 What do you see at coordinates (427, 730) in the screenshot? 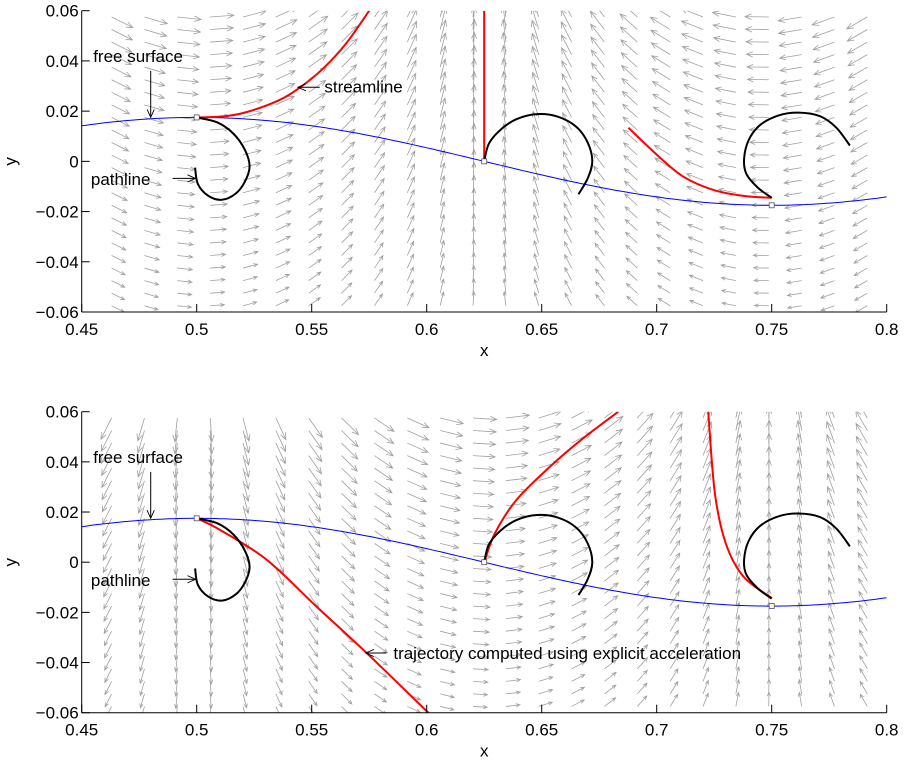
I see `x-tick-label: 0.6` at bounding box center [427, 730].